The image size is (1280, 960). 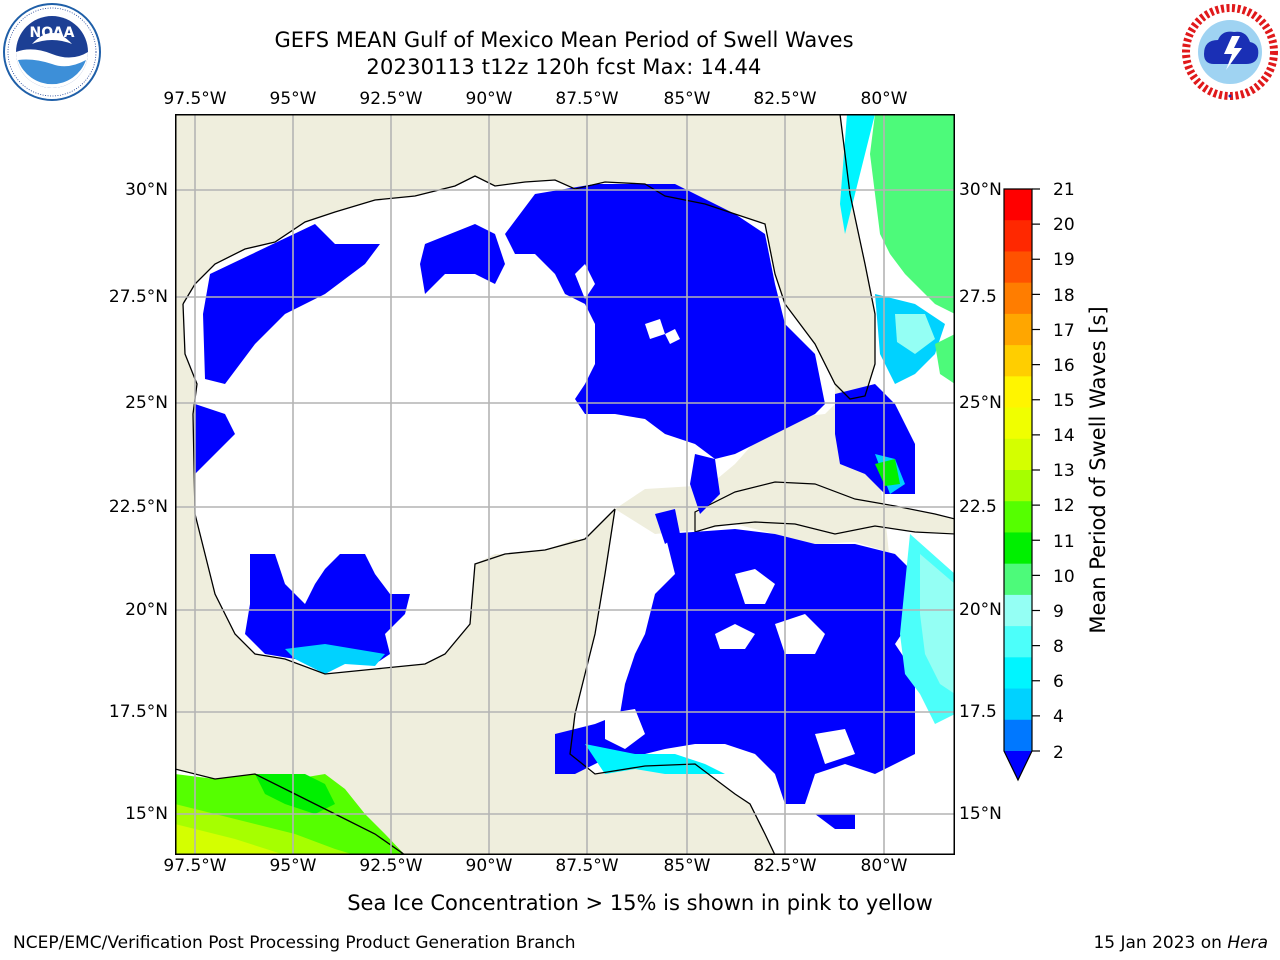 I want to click on lon-tick-top: 97.5°W, so click(x=195, y=99).